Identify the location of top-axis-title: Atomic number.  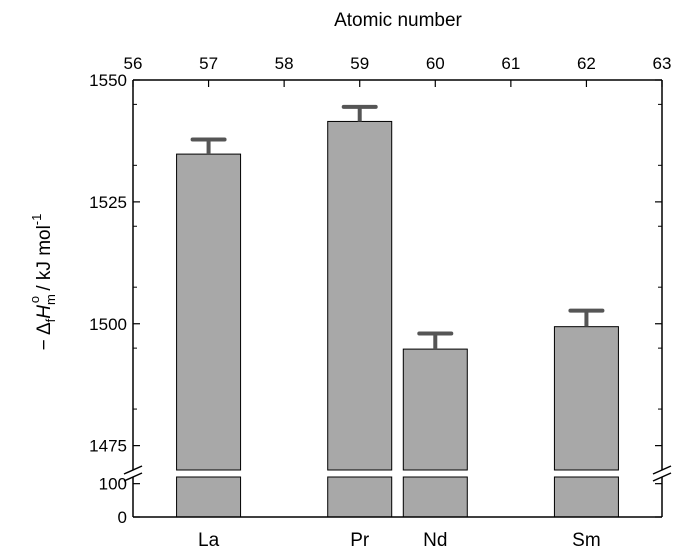
(398, 20).